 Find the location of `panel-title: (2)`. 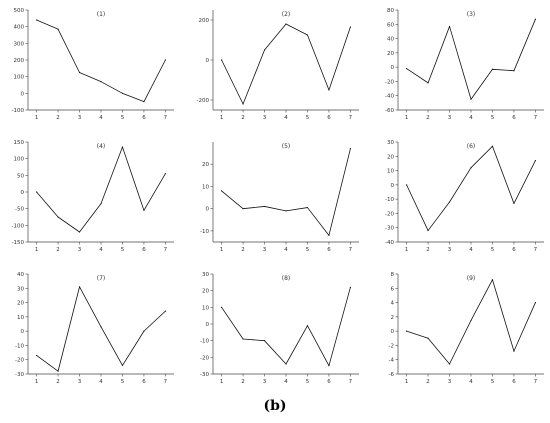

panel-title: (2) is located at coordinates (286, 14).